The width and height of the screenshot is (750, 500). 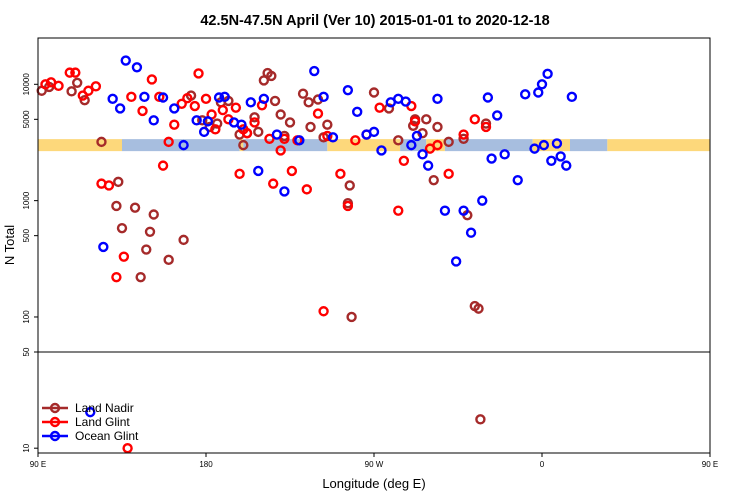 I want to click on x-tick-label: 90 E, so click(x=710, y=464).